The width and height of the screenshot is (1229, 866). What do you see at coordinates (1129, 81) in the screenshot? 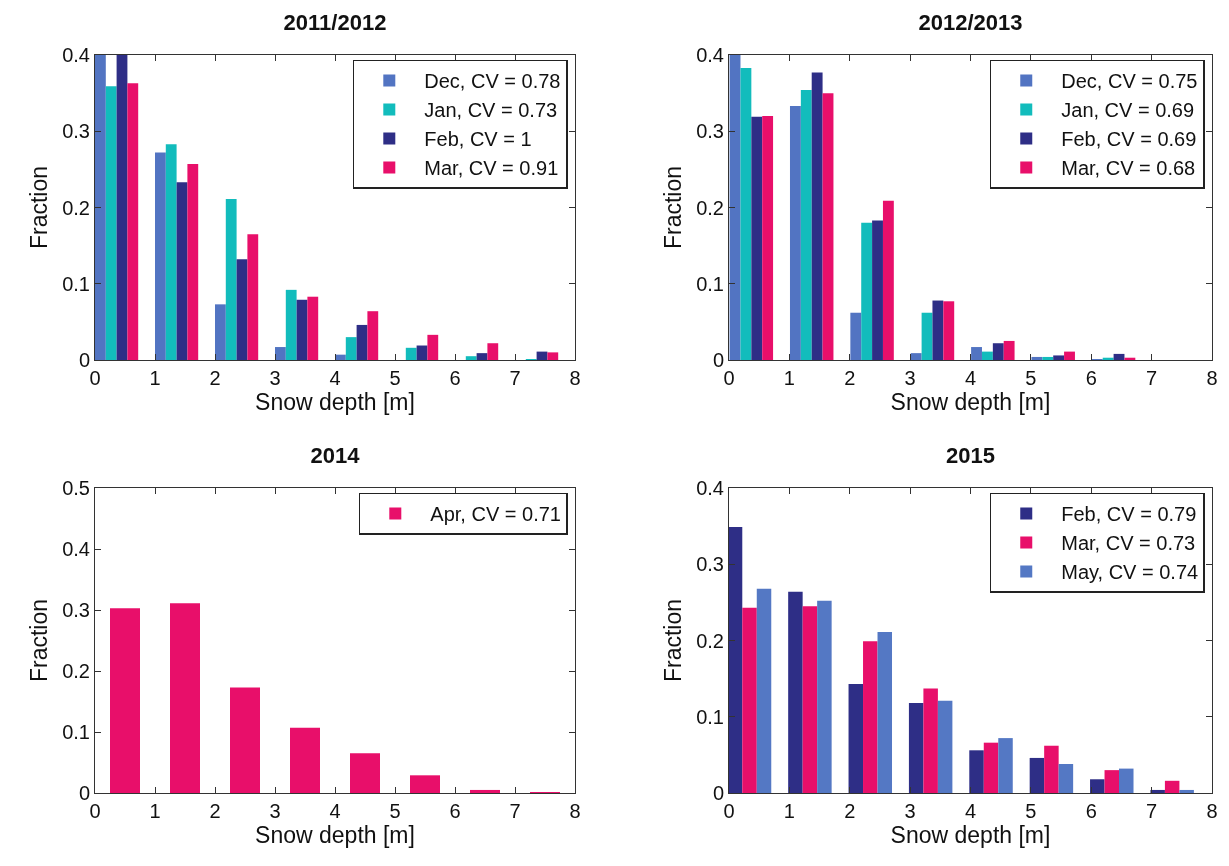
I see `legend-label: Dec, CV = 0.75` at bounding box center [1129, 81].